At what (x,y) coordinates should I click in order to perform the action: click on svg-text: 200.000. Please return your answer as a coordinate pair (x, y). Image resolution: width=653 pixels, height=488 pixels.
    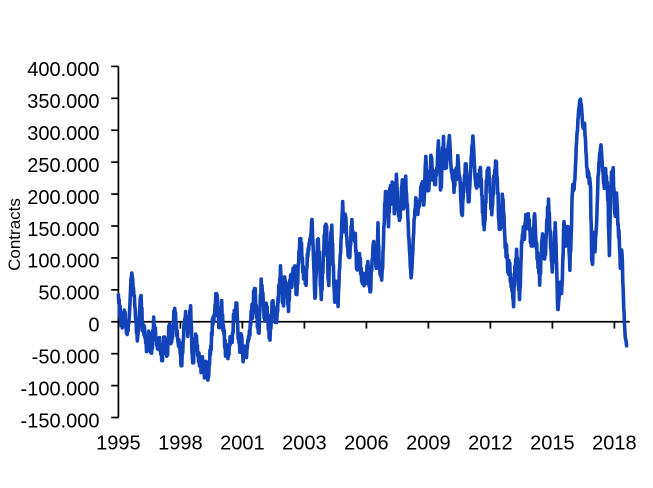
    Looking at the image, I should click on (63, 198).